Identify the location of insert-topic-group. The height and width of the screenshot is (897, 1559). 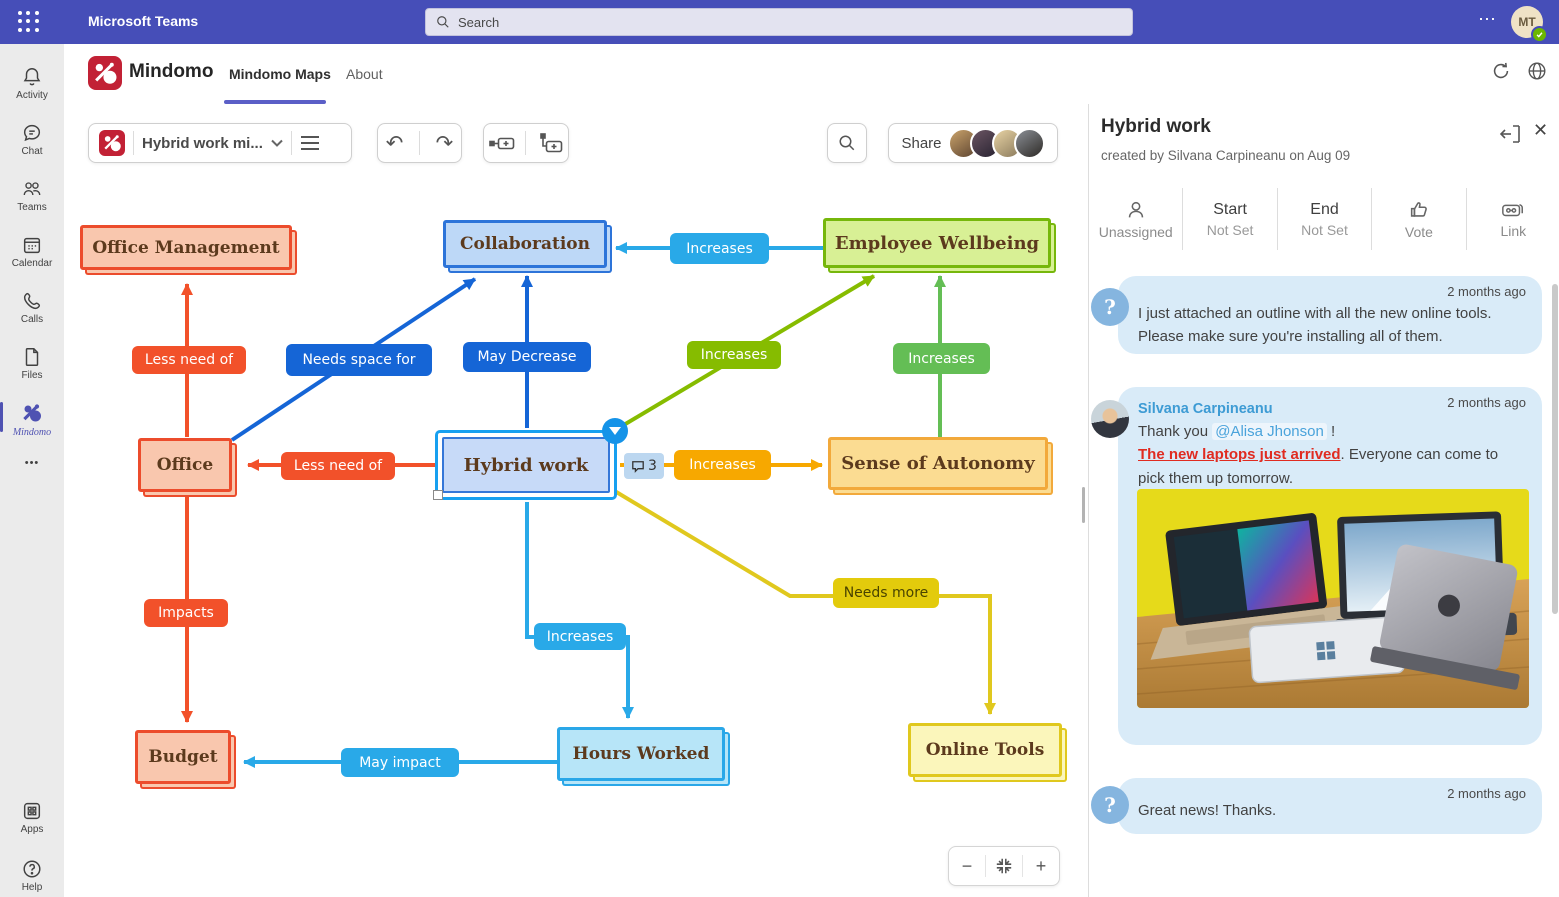
(526, 143).